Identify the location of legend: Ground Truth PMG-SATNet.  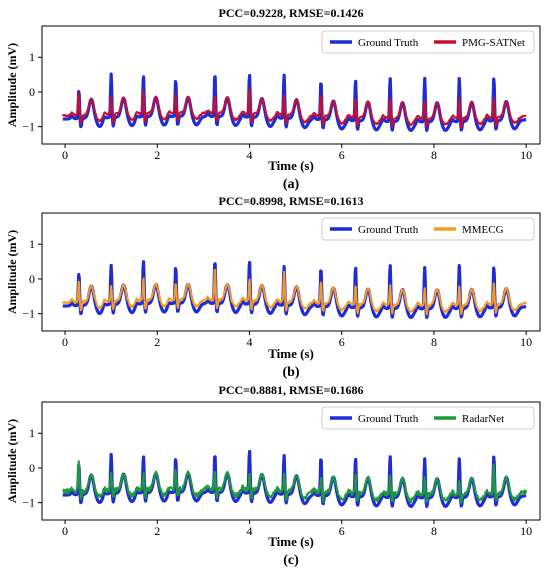
(428, 42).